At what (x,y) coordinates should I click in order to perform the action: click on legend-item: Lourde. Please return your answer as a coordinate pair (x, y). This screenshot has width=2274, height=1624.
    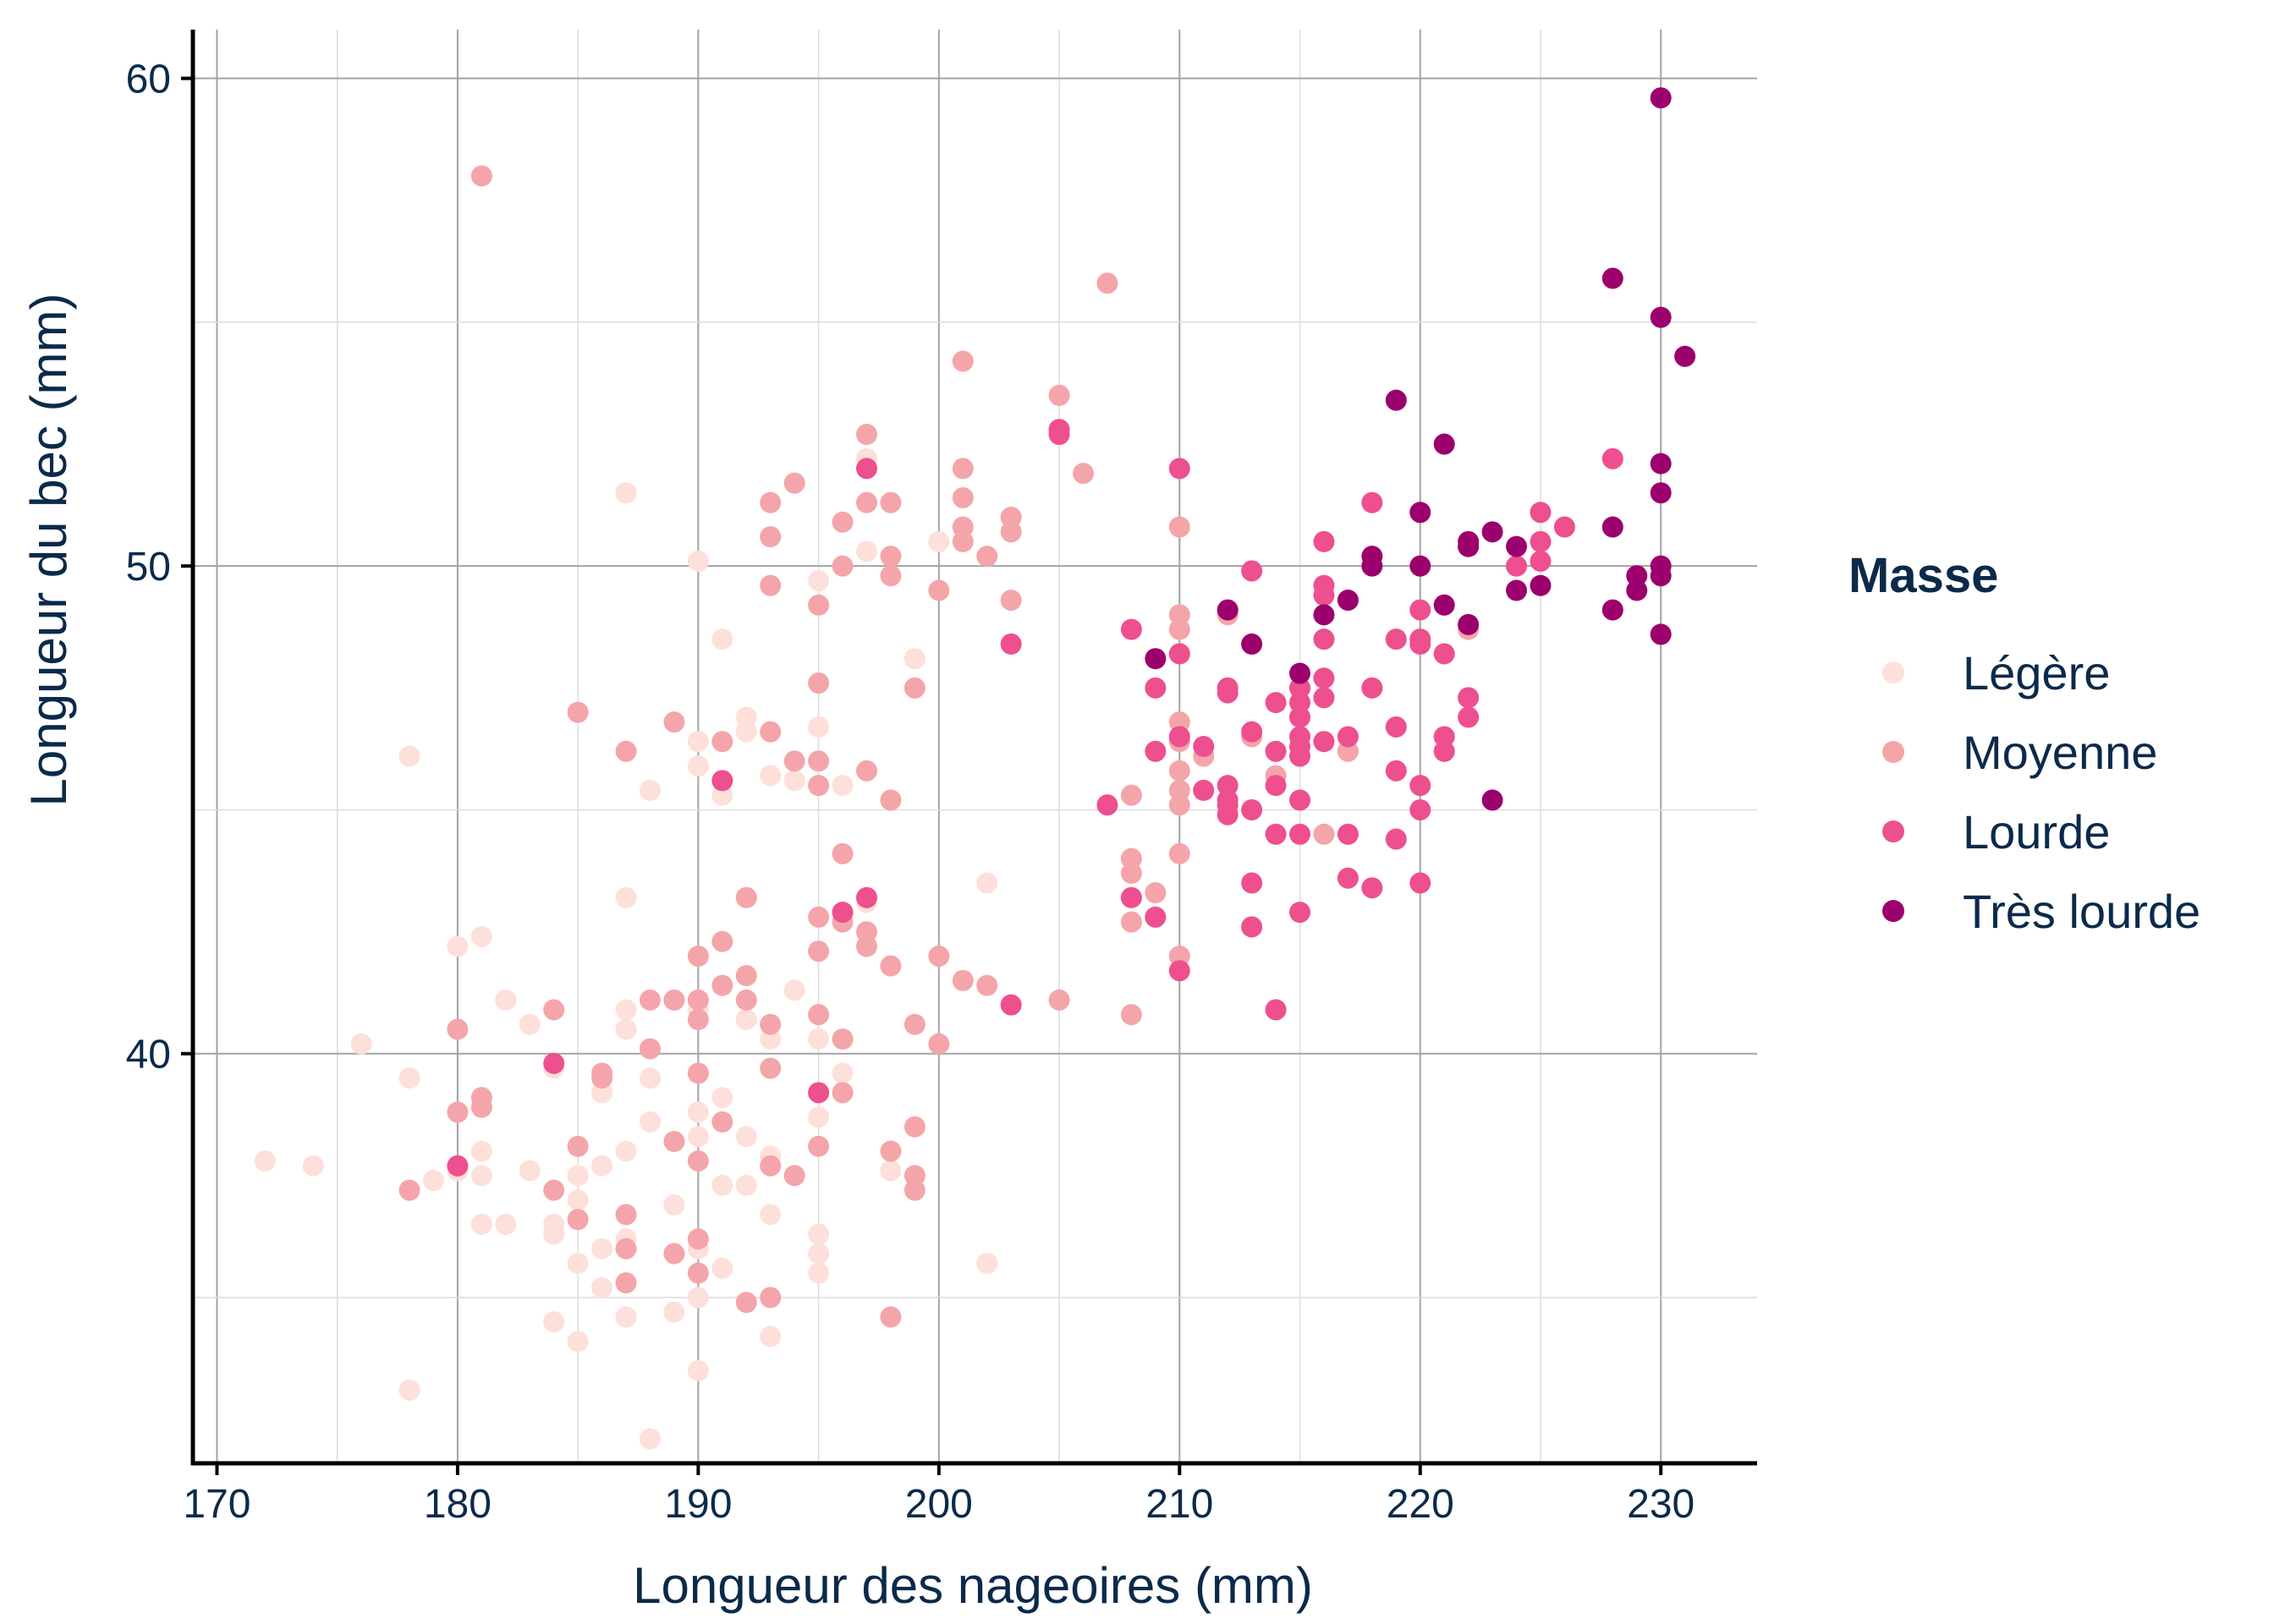
    Looking at the image, I should click on (1996, 832).